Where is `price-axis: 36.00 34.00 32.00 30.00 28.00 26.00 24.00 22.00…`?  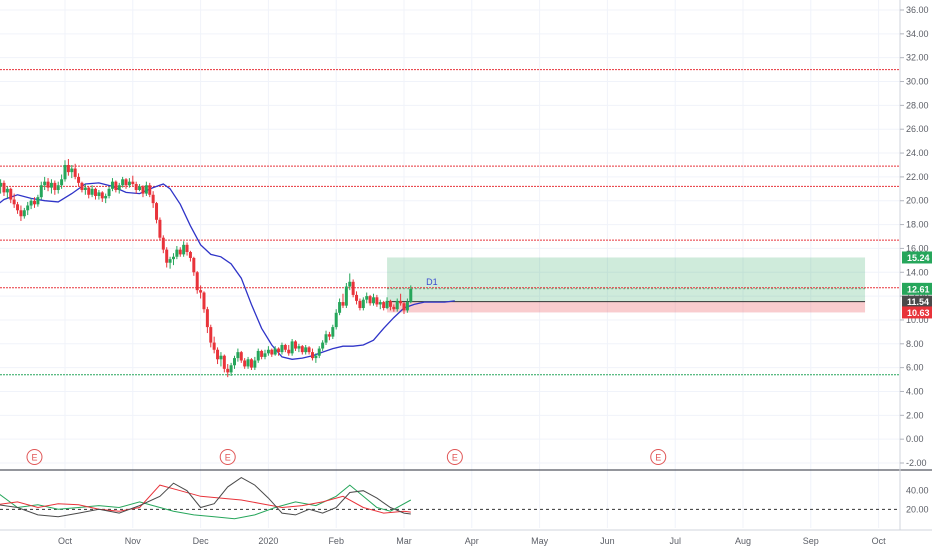
price-axis: 36.00 34.00 32.00 30.00 28.00 26.00 24.00 22.00… is located at coordinates (914, 236).